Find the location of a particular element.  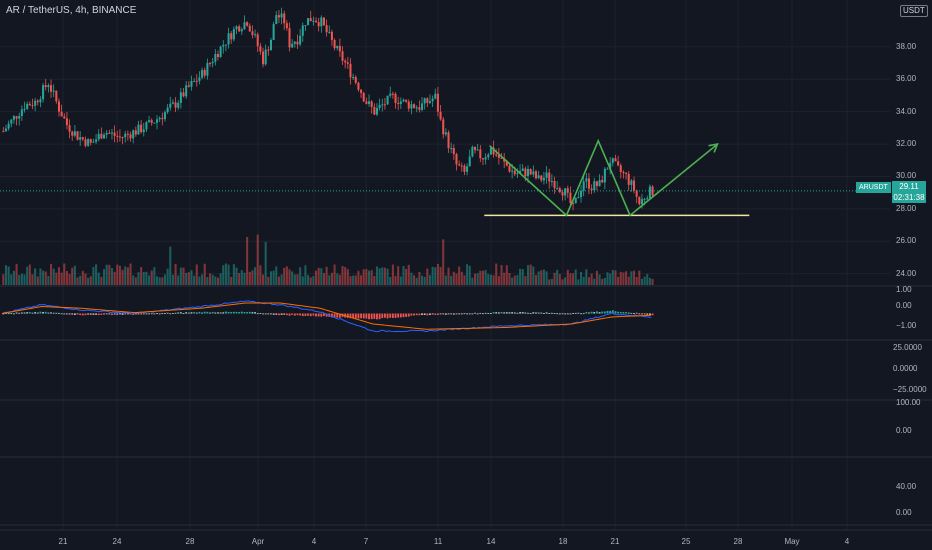

macd-pane is located at coordinates (327, 316).